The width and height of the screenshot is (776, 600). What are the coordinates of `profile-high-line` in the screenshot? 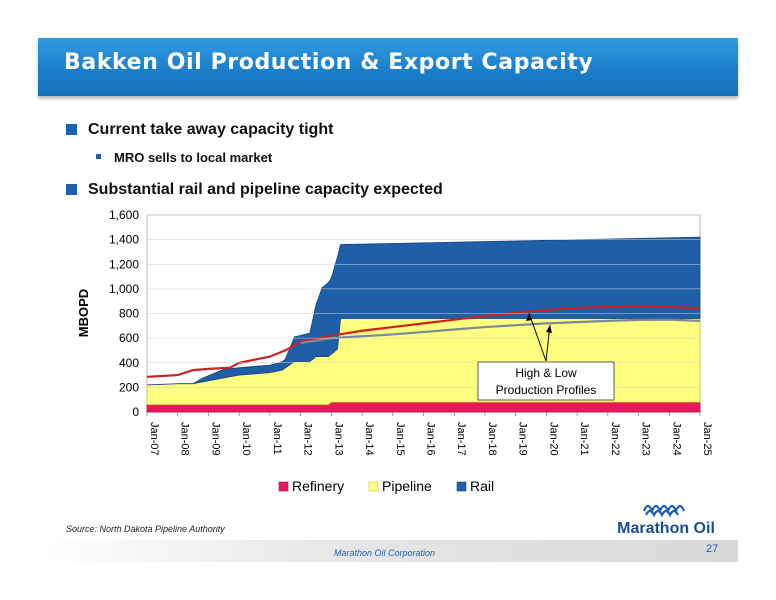 It's located at (423, 342).